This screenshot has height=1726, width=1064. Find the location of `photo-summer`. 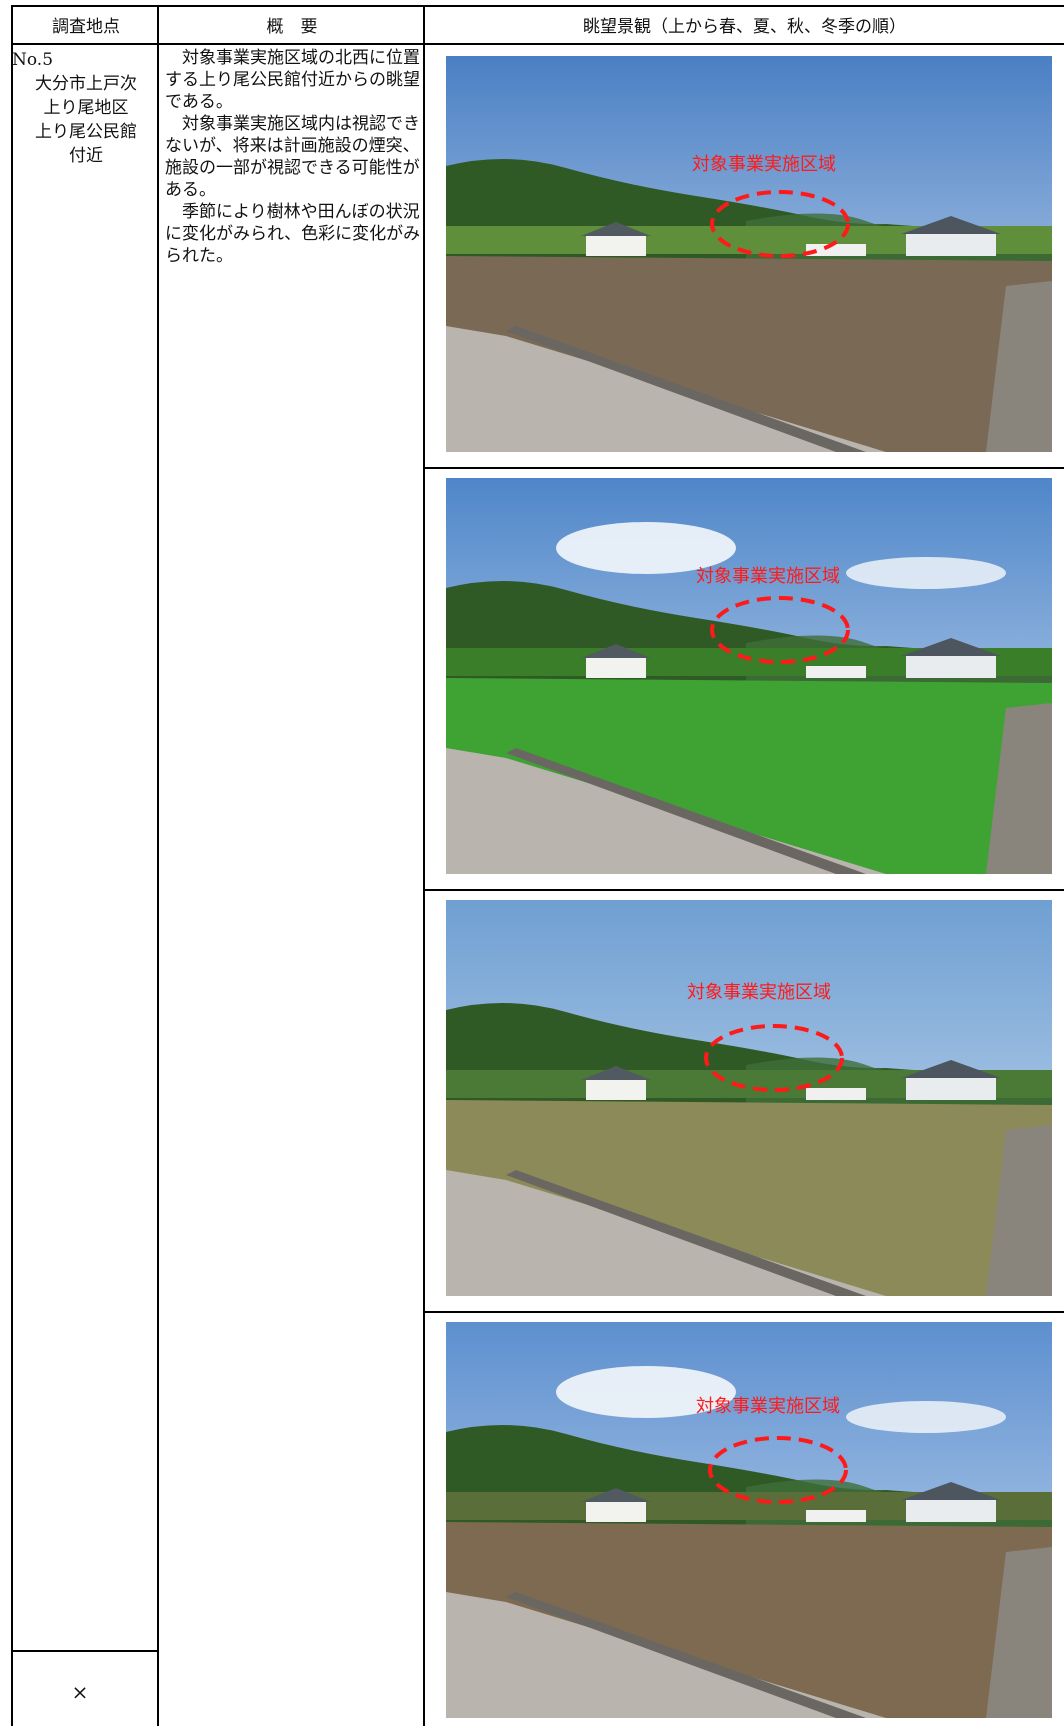

photo-summer is located at coordinates (749, 676).